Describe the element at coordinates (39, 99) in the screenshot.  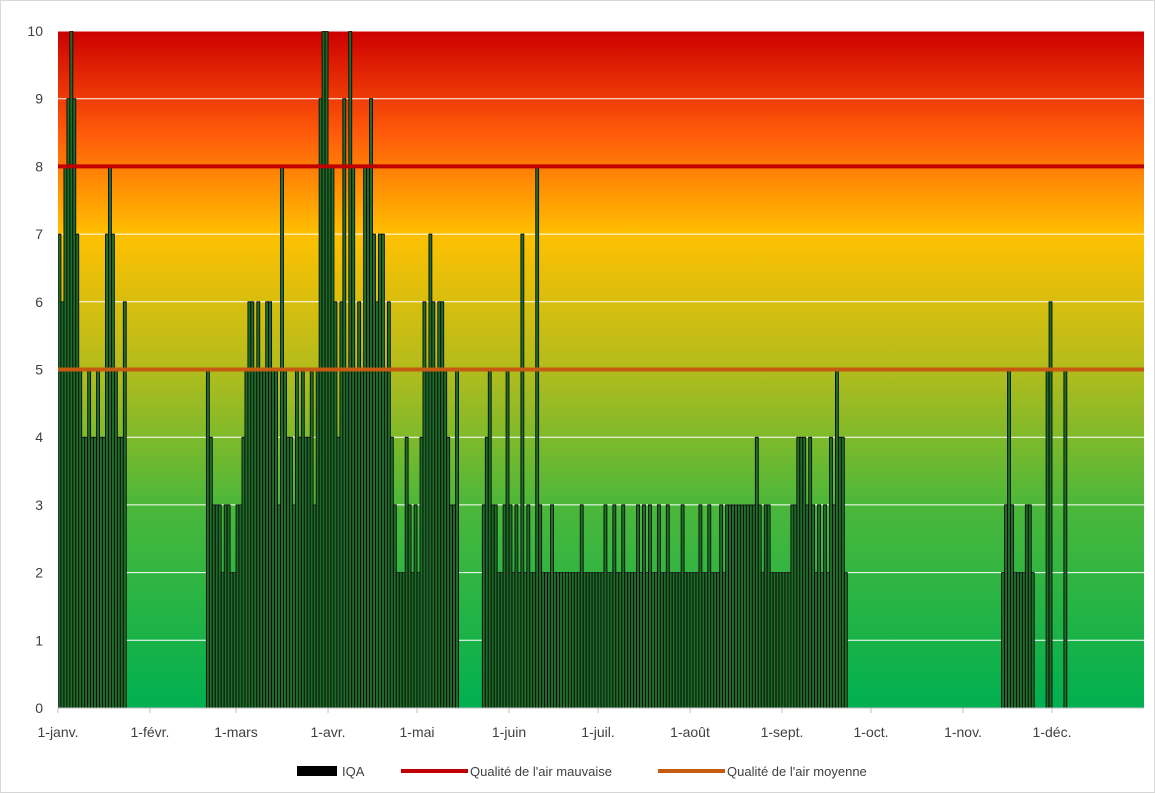
I see `y-tick-label: 9` at that location.